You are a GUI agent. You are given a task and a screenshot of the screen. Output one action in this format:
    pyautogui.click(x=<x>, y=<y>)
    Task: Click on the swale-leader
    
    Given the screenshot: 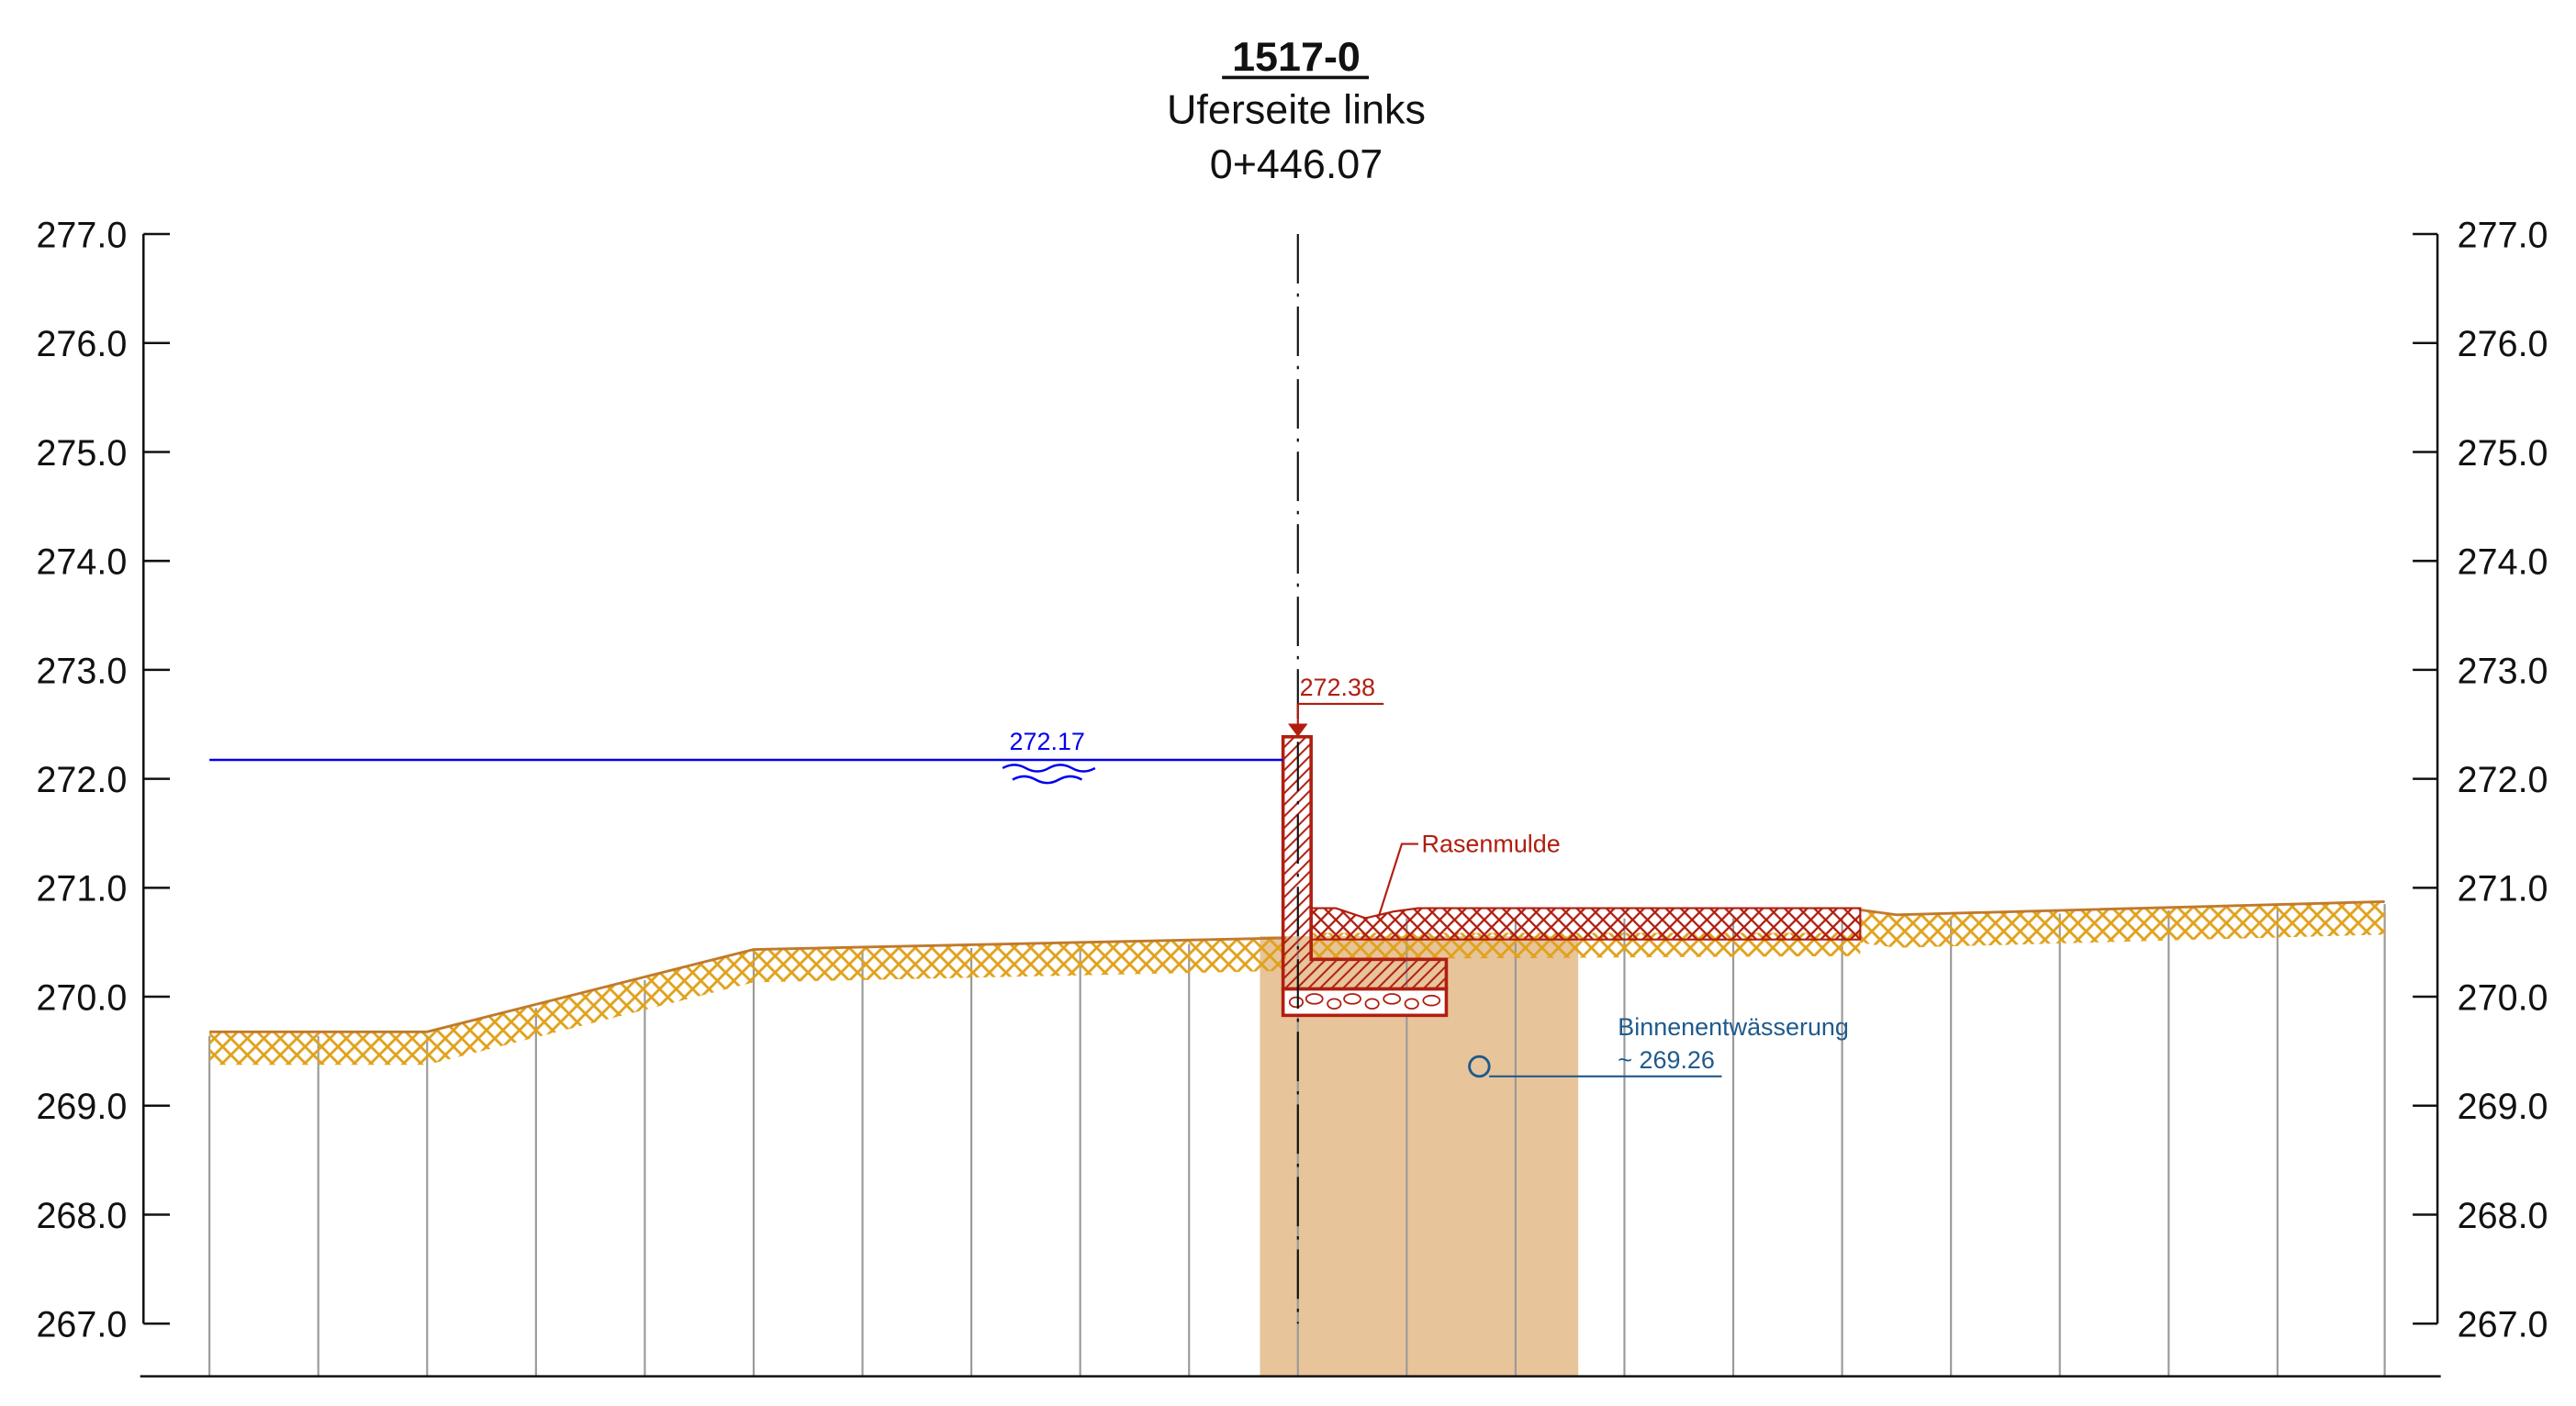 What is the action you would take?
    pyautogui.click(x=1397, y=879)
    